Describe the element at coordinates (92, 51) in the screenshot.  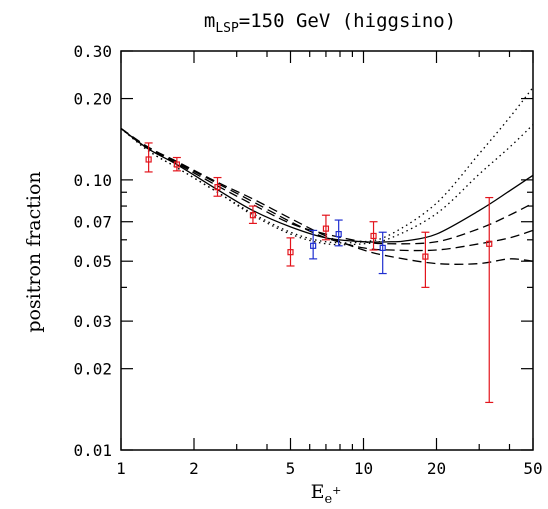
I see `y-tick-label: 0.30` at that location.